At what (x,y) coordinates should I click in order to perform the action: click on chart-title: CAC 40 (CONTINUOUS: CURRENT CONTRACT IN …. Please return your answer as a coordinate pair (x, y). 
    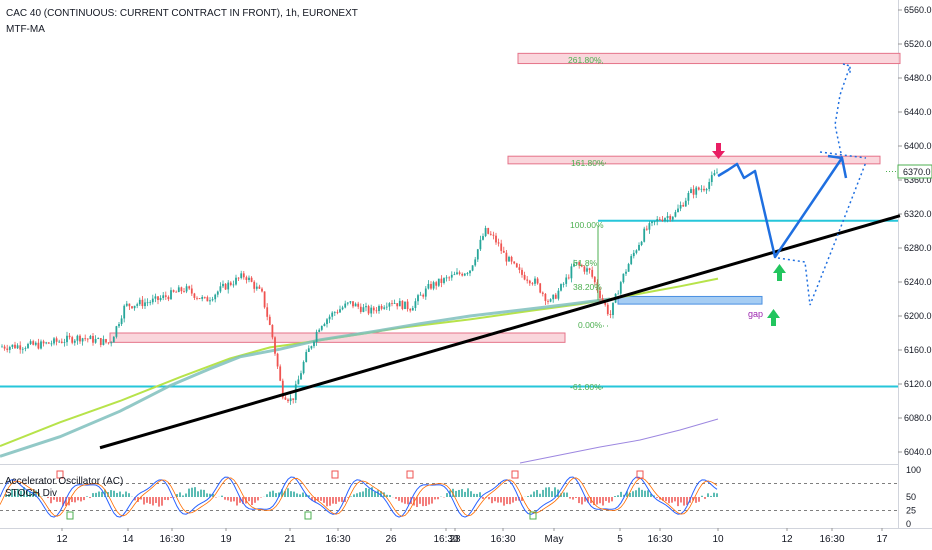
    Looking at the image, I should click on (182, 13).